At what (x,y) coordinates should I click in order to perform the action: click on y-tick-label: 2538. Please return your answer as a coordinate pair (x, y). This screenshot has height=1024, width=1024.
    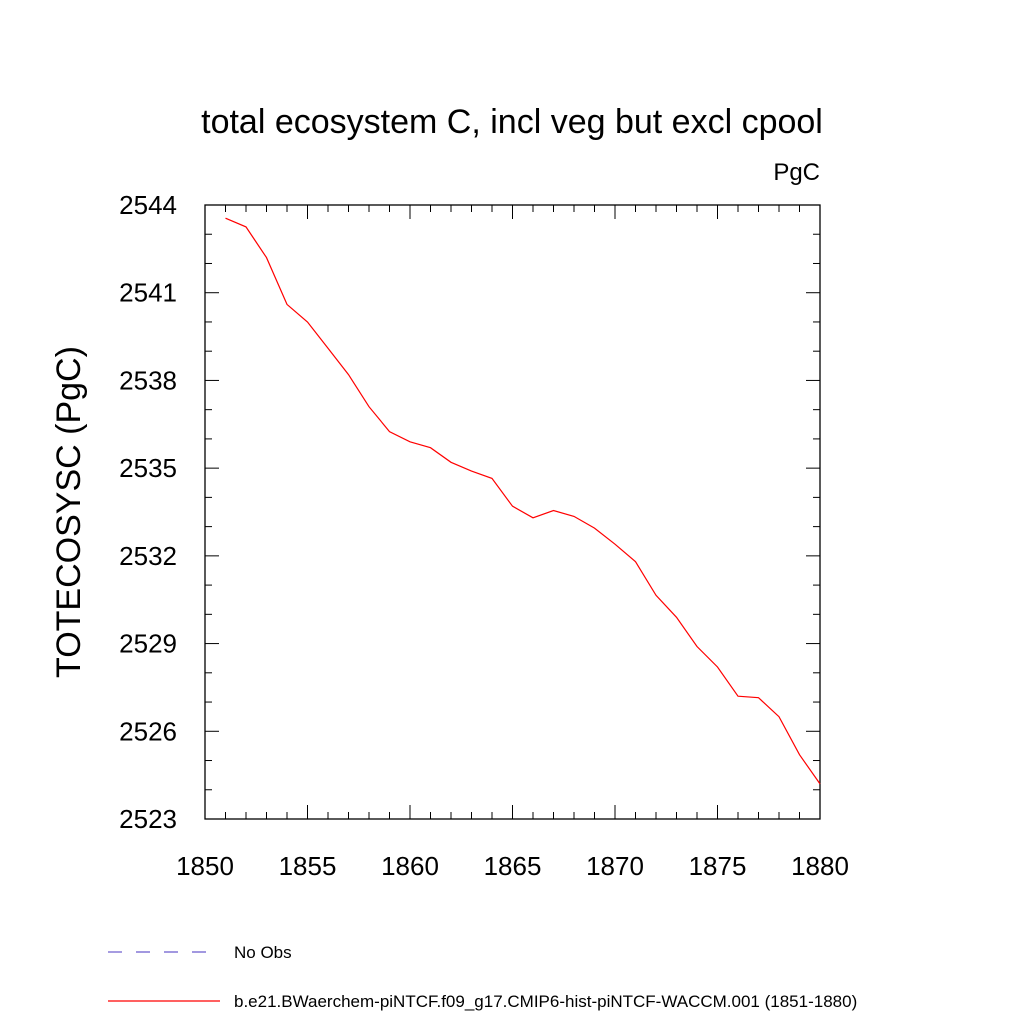
    Looking at the image, I should click on (148, 380).